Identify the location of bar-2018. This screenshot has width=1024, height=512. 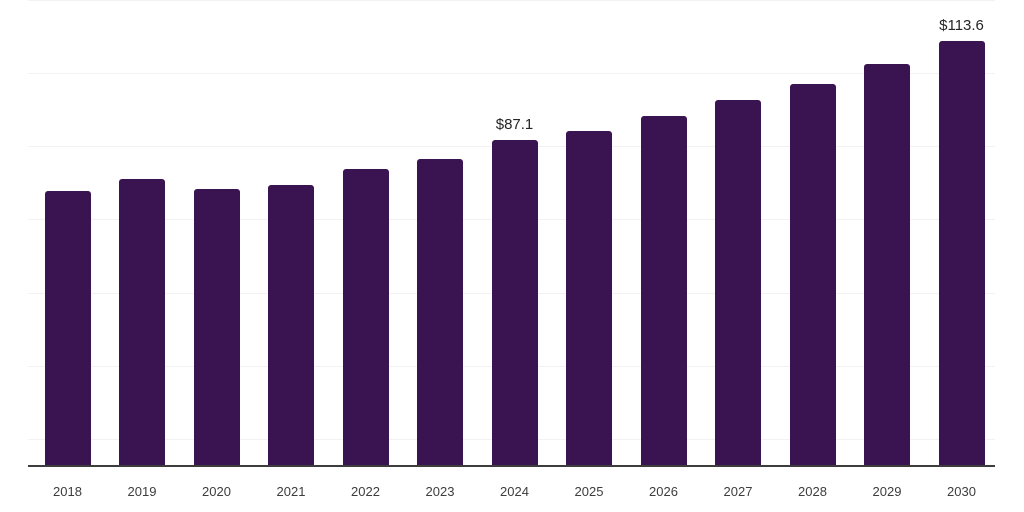
(67, 328).